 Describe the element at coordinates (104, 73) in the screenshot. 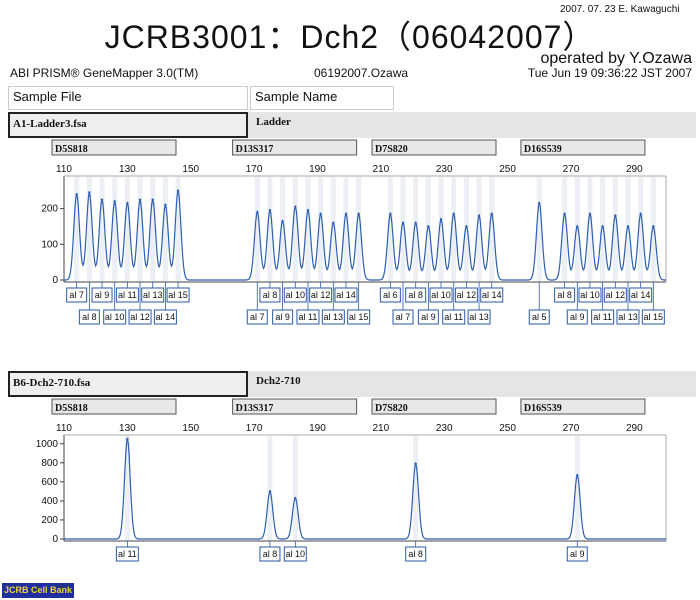

I see `software-name: ABI PRISM® GeneMapper 3.0(TM)` at that location.